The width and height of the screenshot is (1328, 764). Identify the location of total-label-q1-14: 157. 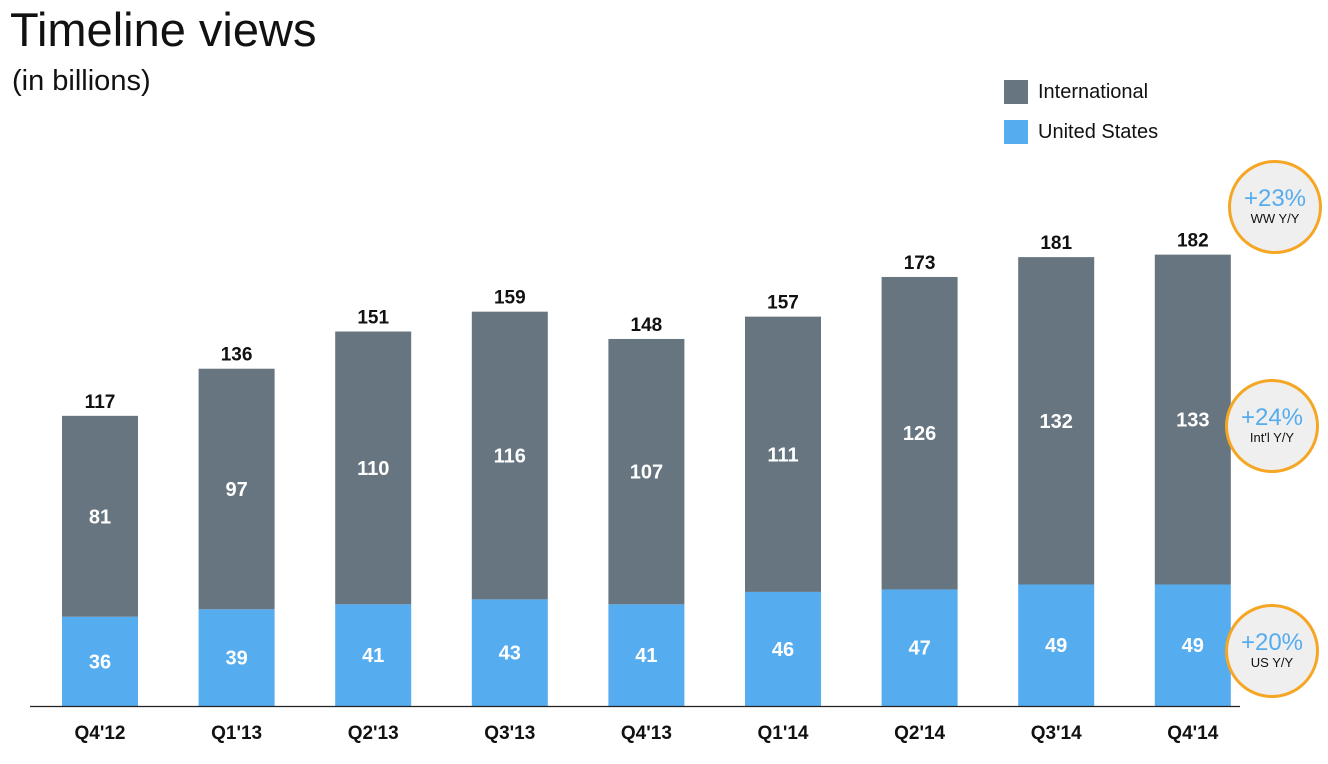
(783, 303).